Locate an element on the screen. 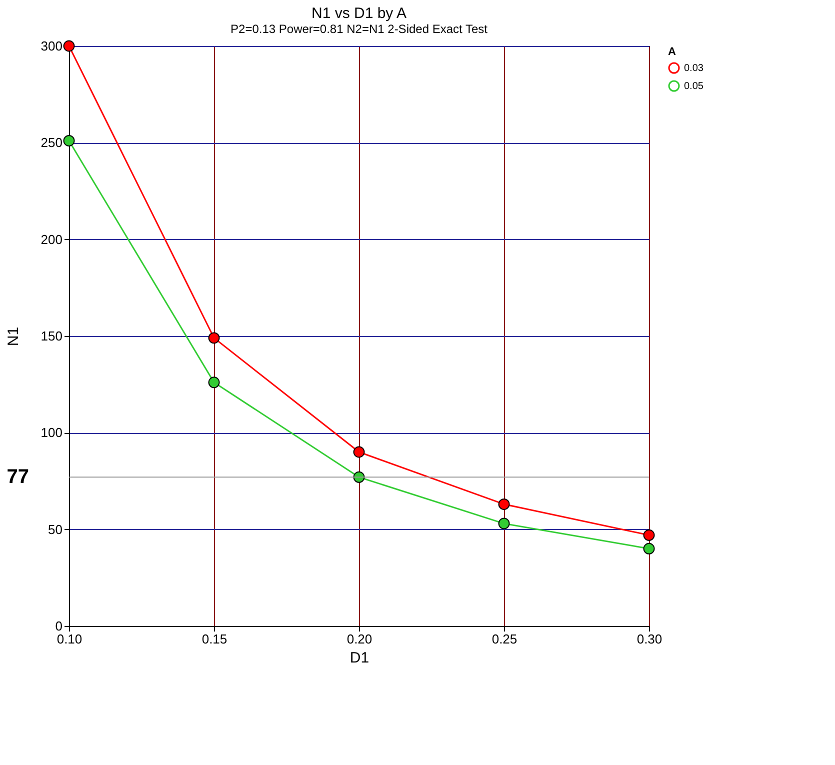 The height and width of the screenshot is (765, 835). x-axis-title: D1 is located at coordinates (360, 658).